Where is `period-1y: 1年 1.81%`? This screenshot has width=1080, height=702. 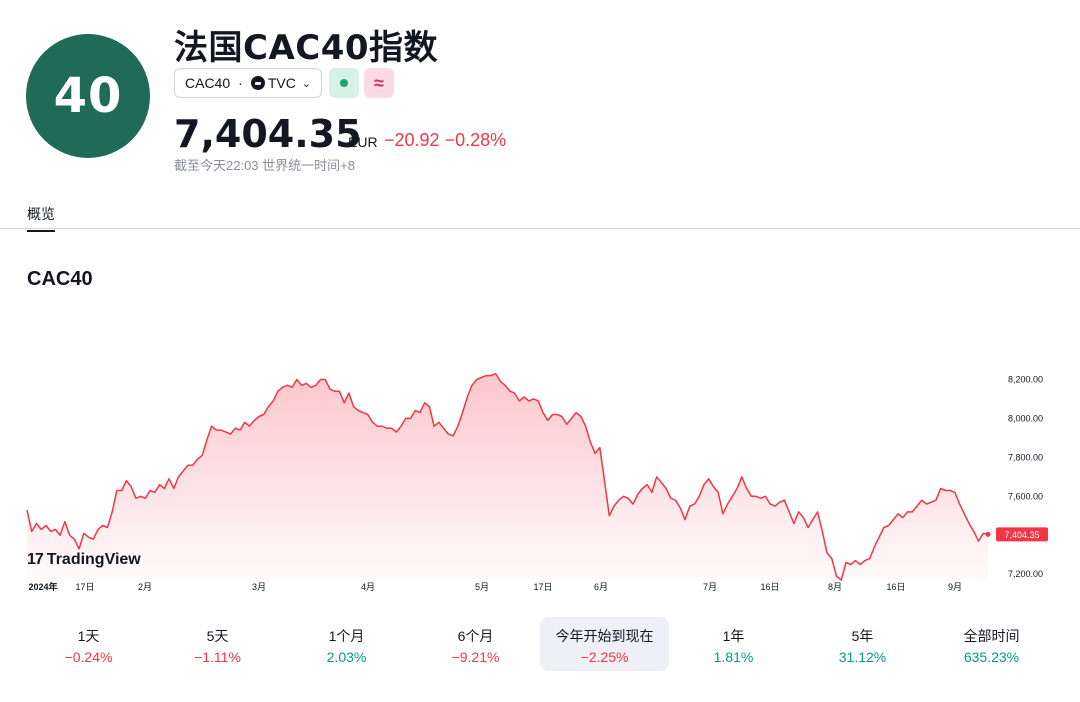 period-1y: 1年 1.81% is located at coordinates (733, 644).